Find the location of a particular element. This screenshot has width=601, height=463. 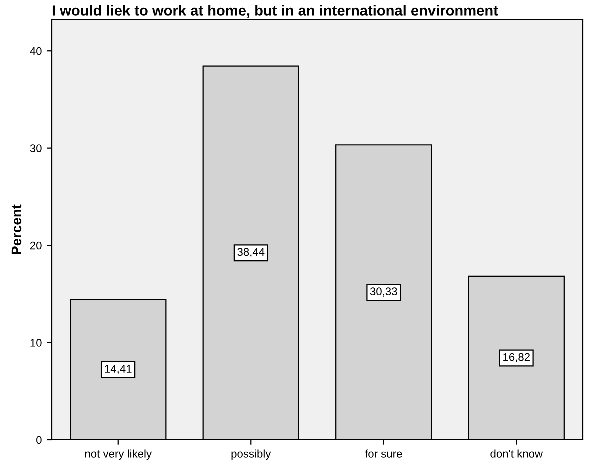

x-tick-label: not very likely is located at coordinates (118, 455).